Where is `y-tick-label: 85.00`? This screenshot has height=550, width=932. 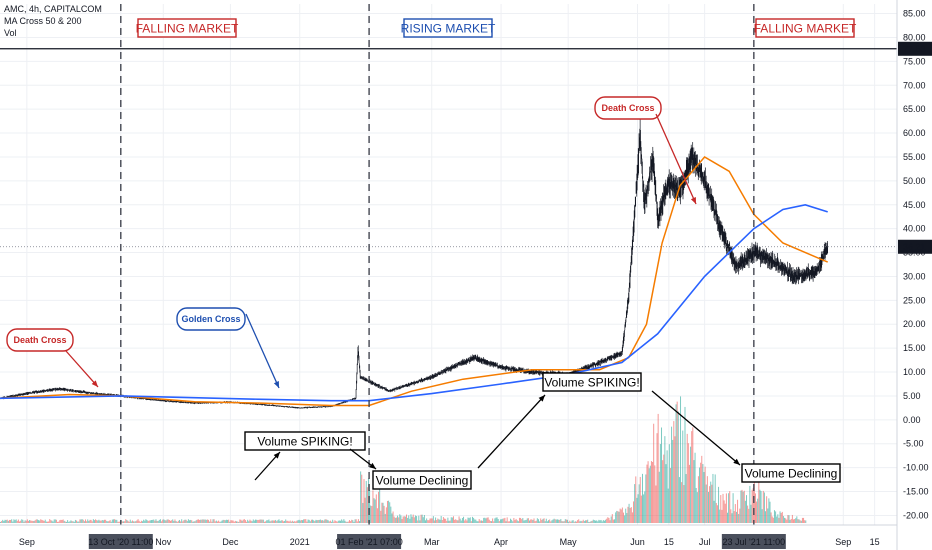 y-tick-label: 85.00 is located at coordinates (914, 14).